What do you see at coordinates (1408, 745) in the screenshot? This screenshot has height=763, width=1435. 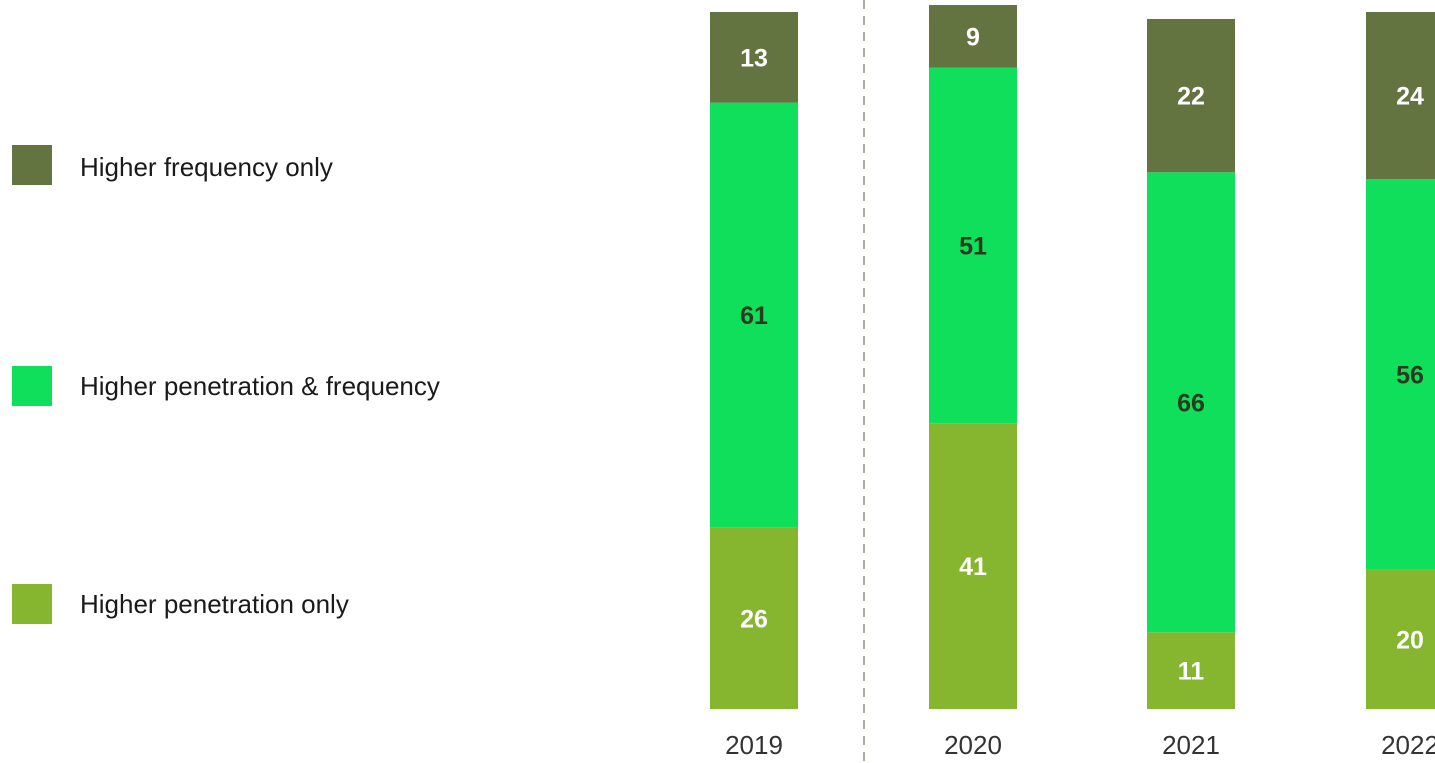 I see `category-label-2022: 2022` at bounding box center [1408, 745].